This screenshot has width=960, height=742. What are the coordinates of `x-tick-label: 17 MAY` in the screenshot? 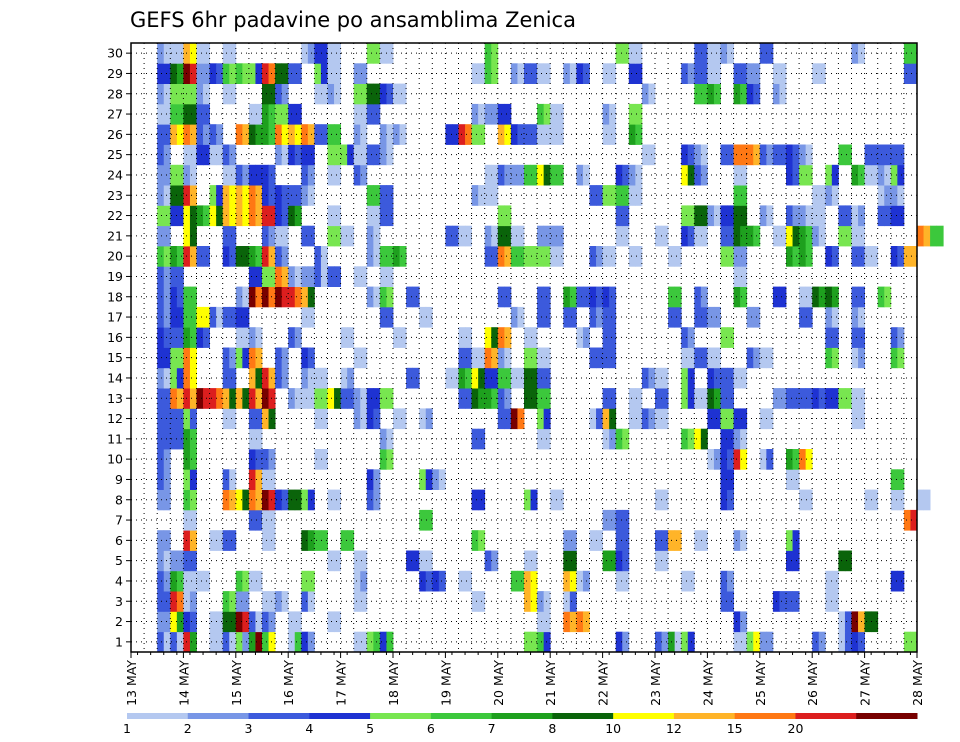 It's located at (341, 683).